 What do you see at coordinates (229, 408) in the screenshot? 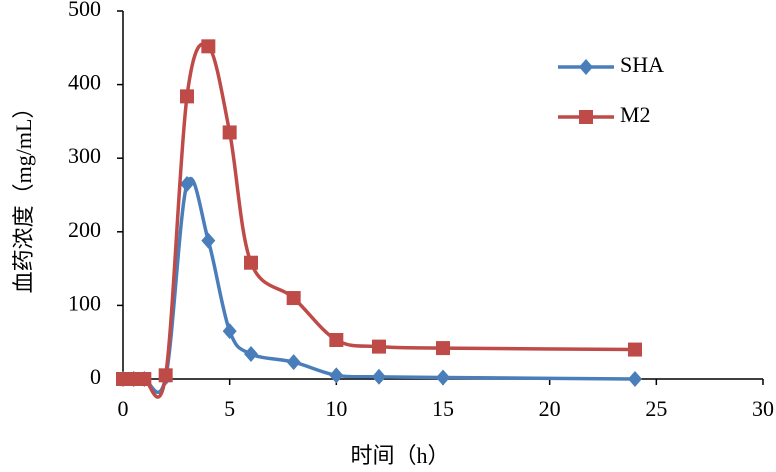
I see `x-tick-label: 5` at bounding box center [229, 408].